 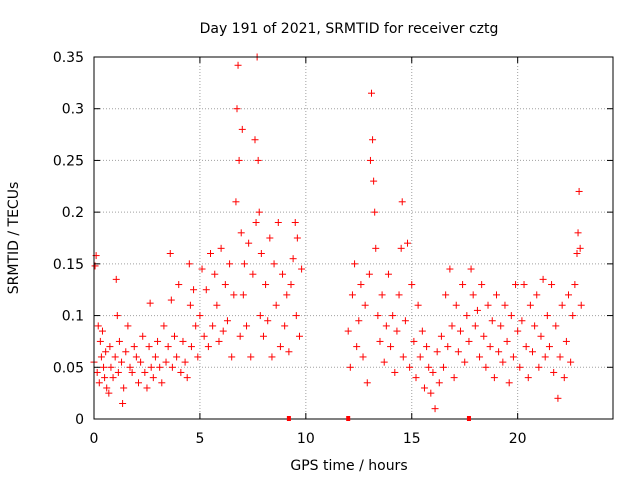 What do you see at coordinates (348, 418) in the screenshot?
I see `gap-marker` at bounding box center [348, 418].